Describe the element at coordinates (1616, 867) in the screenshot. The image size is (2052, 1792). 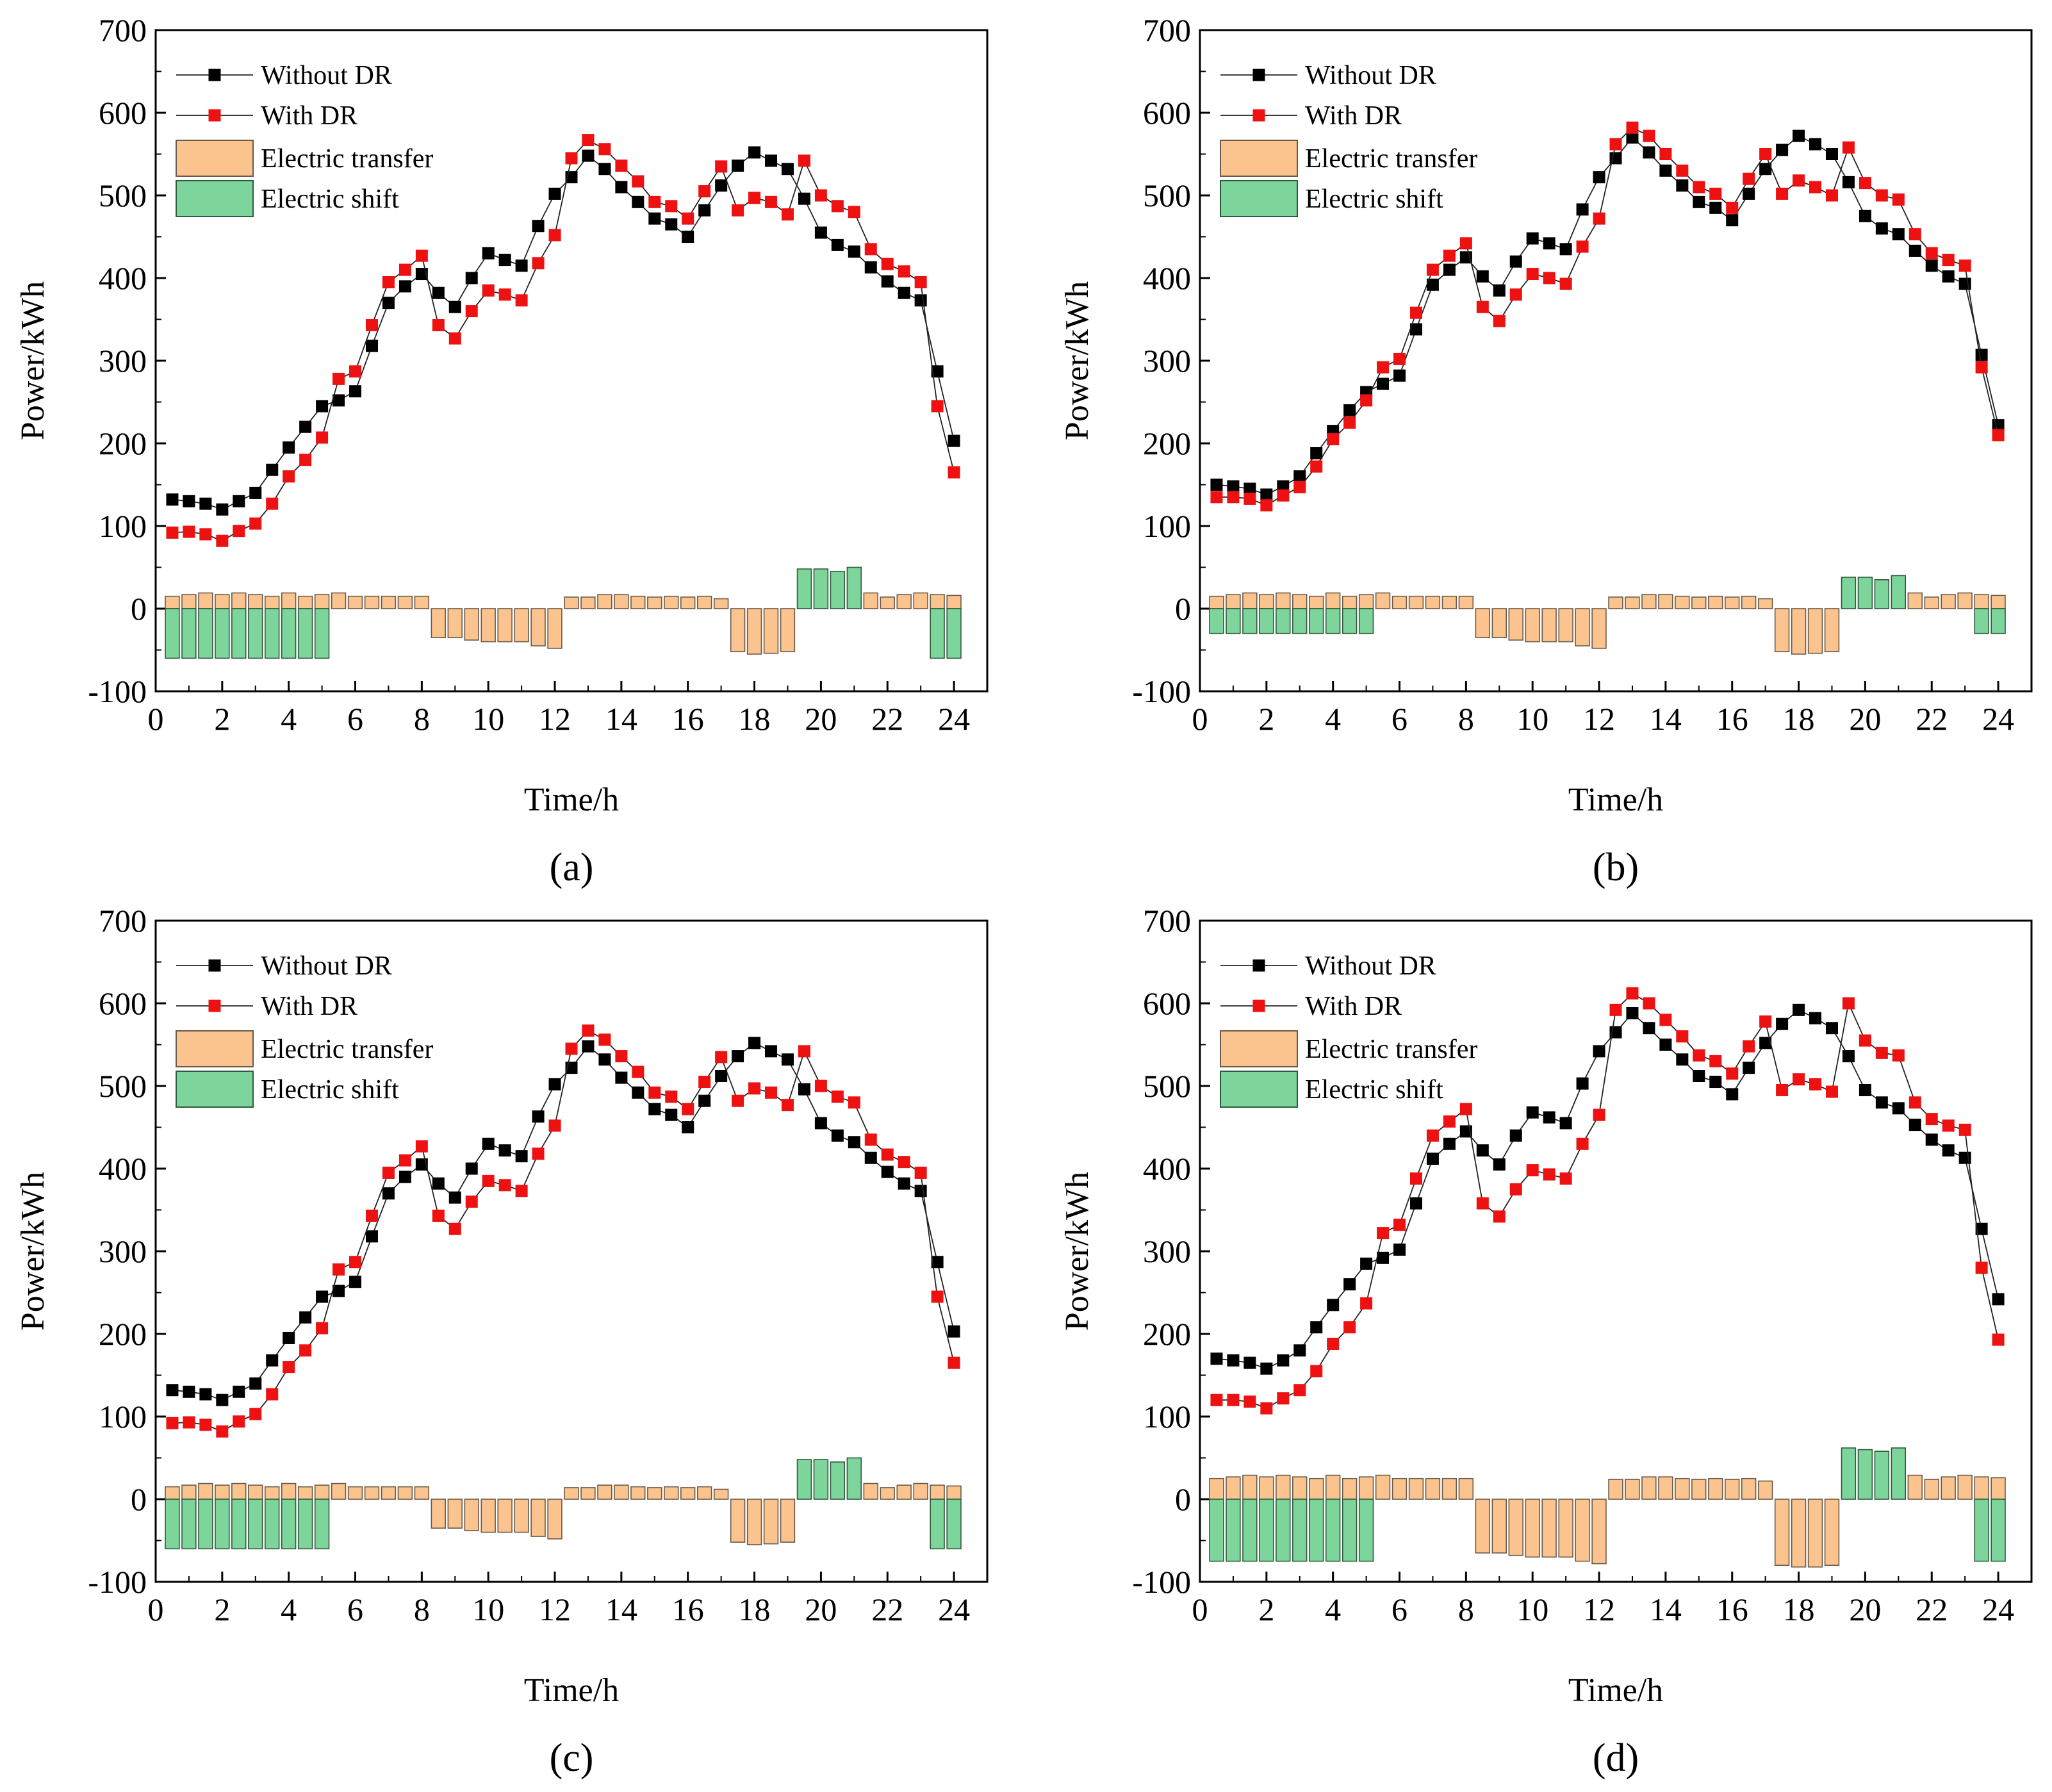
I see `panel-label: (b)` at that location.